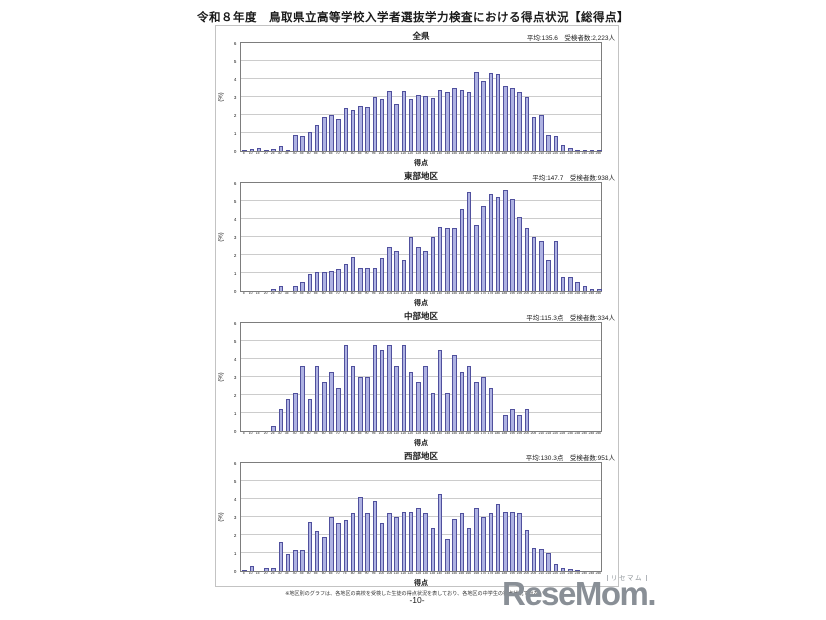 This screenshot has width=826, height=620. Describe the element at coordinates (279, 434) in the screenshot. I see `x-tick-label: 30` at that location.